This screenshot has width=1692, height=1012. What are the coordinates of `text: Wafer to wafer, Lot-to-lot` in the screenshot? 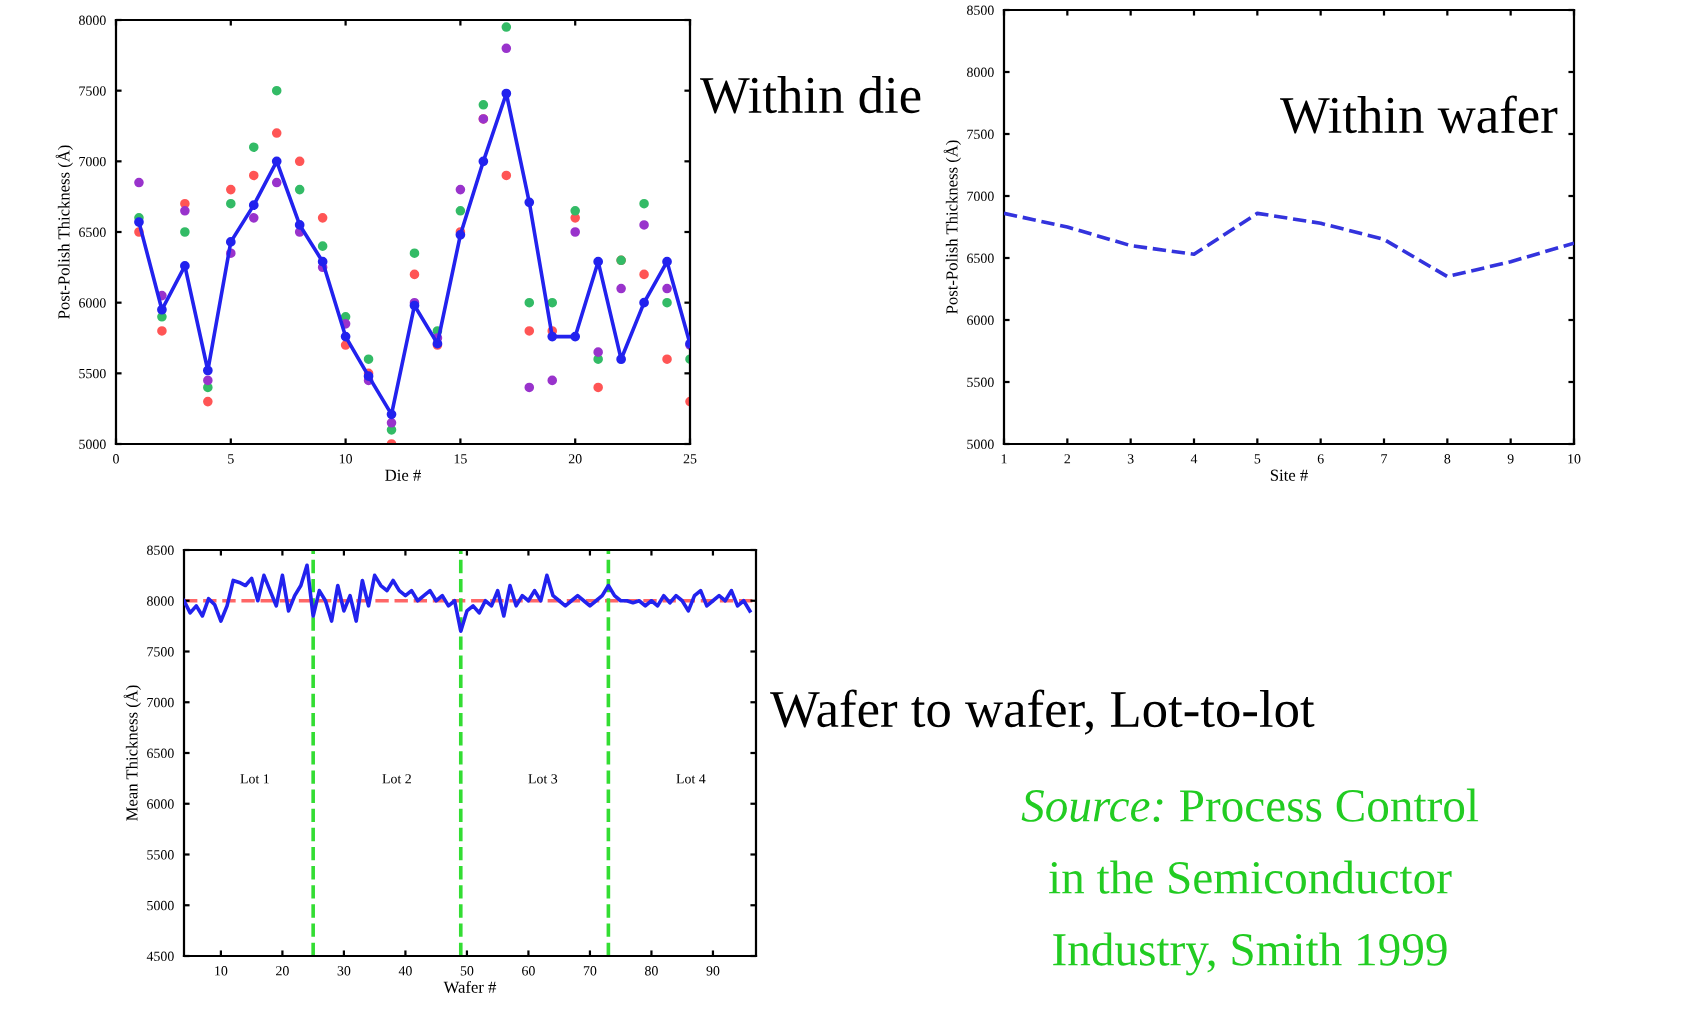 It's located at (1042, 712).